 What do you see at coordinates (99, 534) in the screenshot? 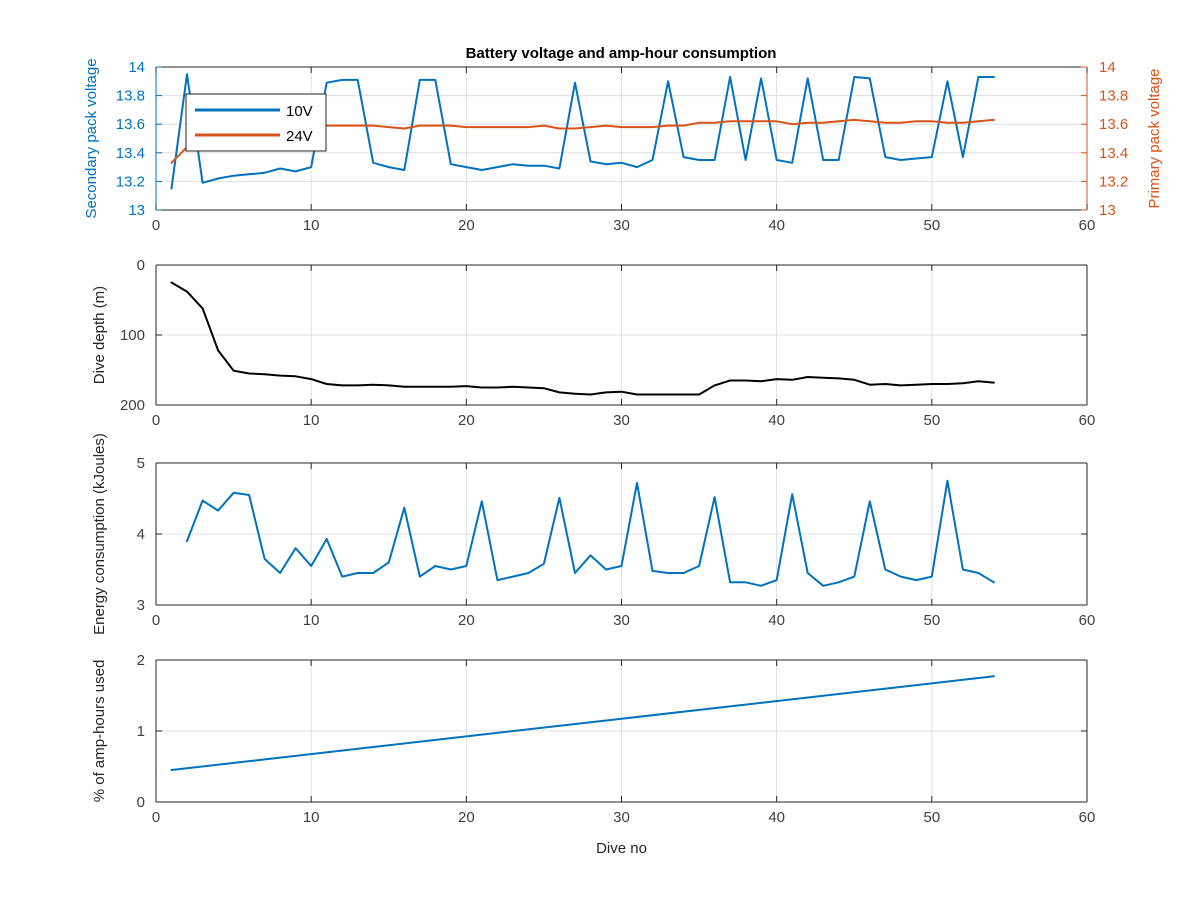
I see `y-axis-label: Energy consumption (kJoules)` at bounding box center [99, 534].